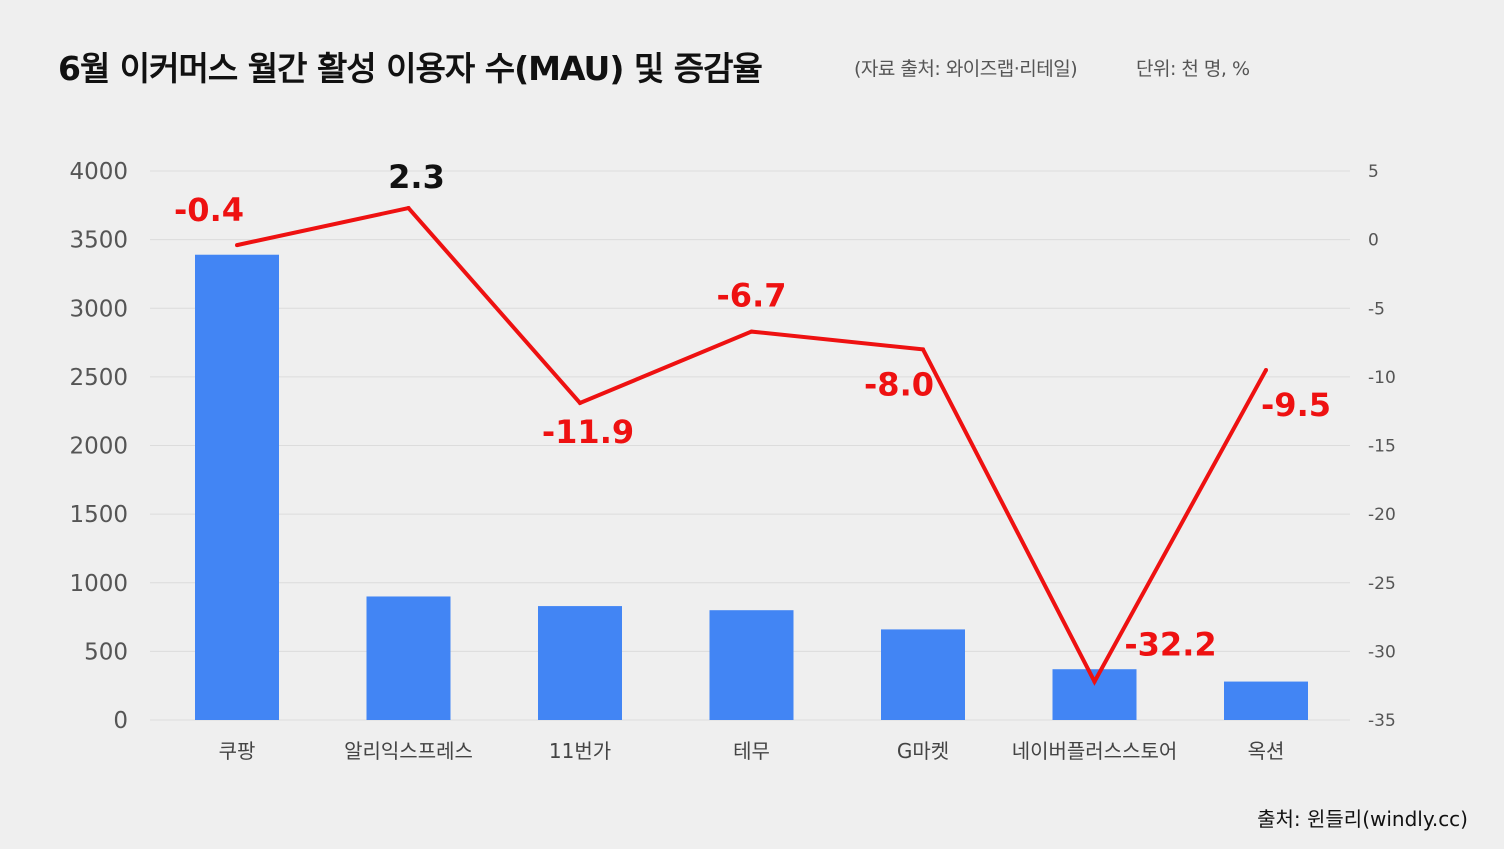 The width and height of the screenshot is (1504, 849). Describe the element at coordinates (899, 384) in the screenshot. I see `growth-rate-label: -8.0` at that location.